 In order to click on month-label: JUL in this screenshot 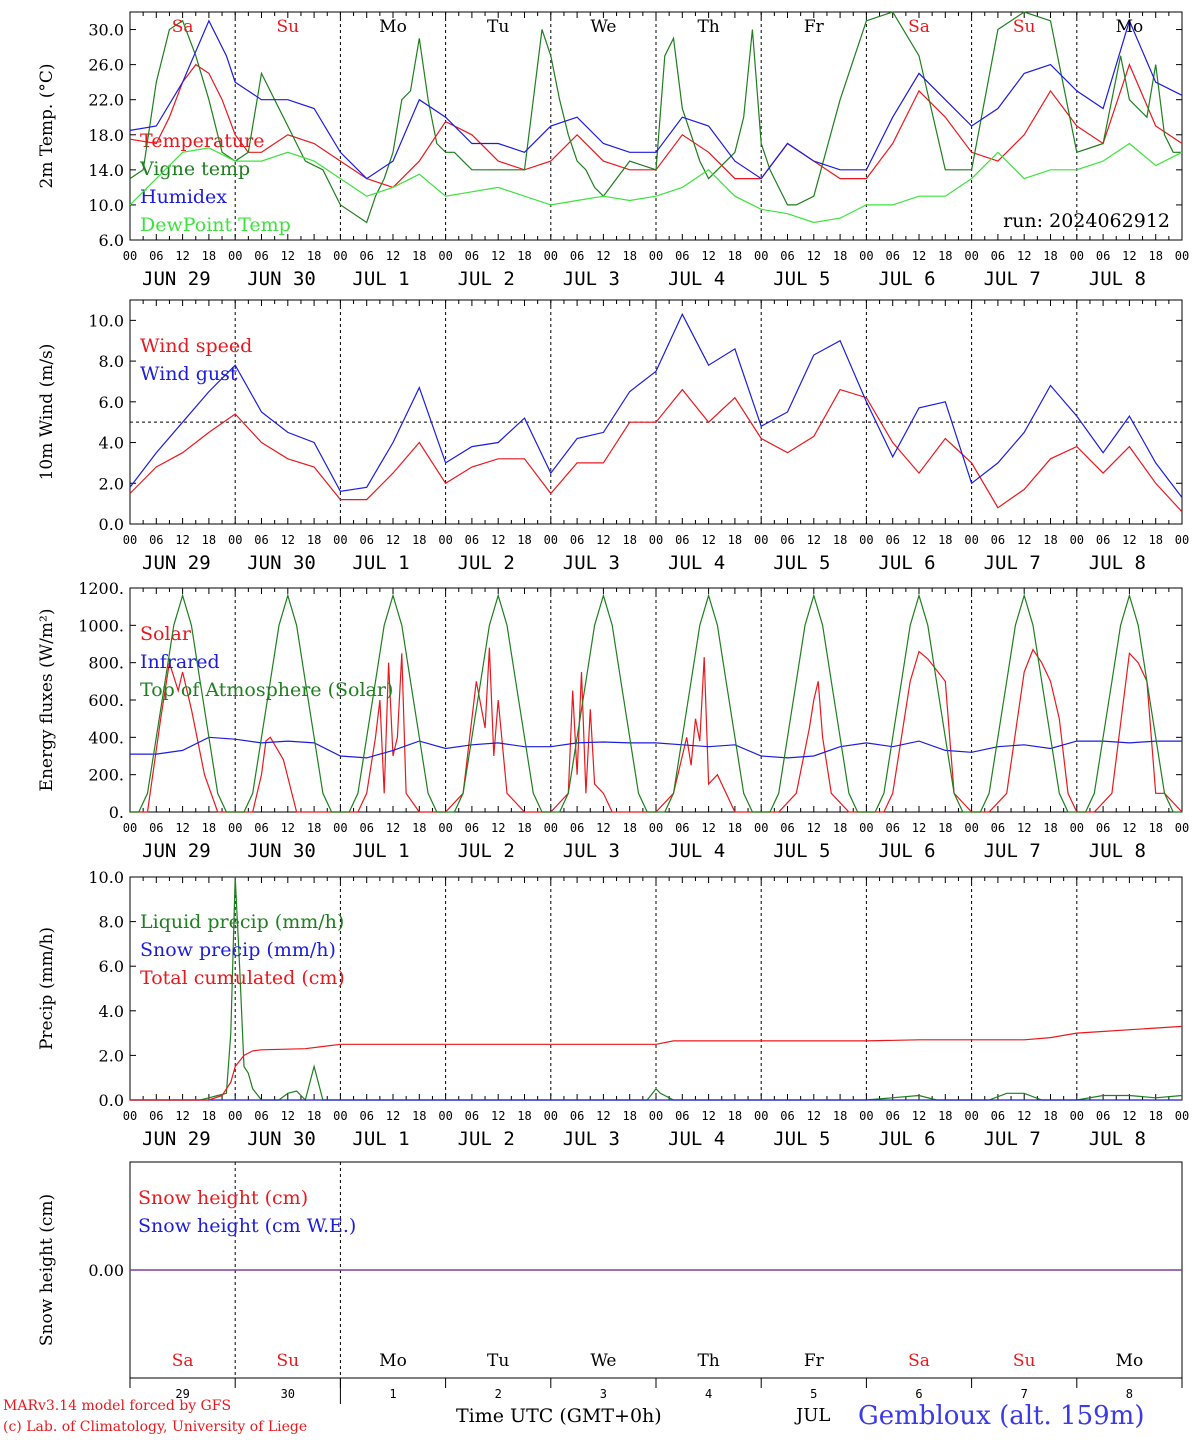, I will do `click(813, 1415)`.